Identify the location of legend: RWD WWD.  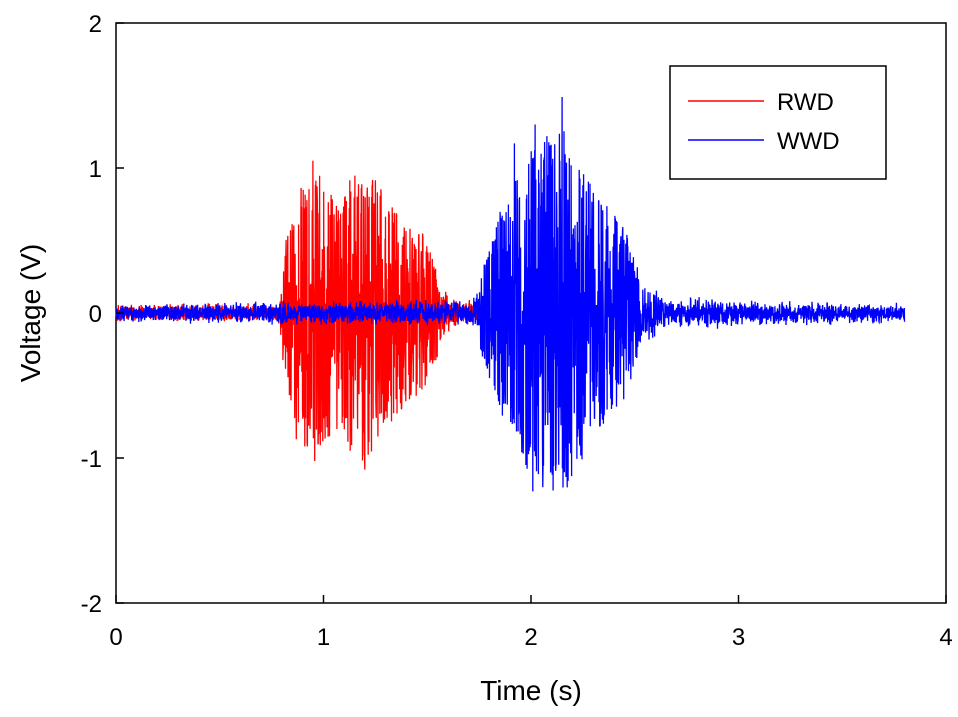
(778, 122).